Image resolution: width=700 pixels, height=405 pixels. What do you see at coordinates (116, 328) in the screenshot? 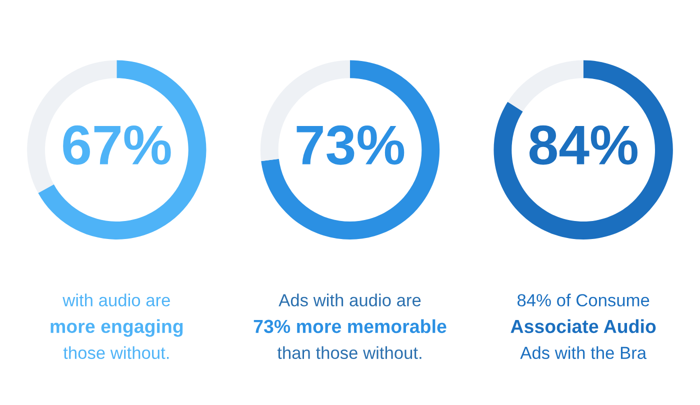
I see `text: more engaging` at bounding box center [116, 328].